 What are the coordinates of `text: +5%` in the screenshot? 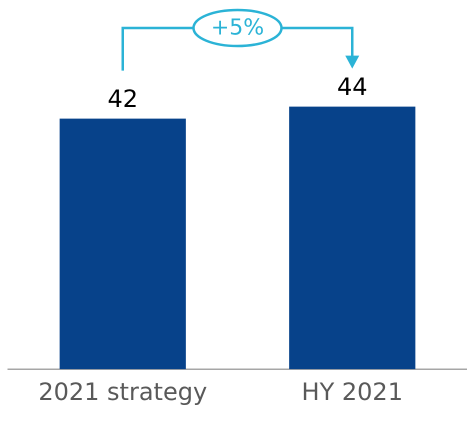 It's located at (237, 28).